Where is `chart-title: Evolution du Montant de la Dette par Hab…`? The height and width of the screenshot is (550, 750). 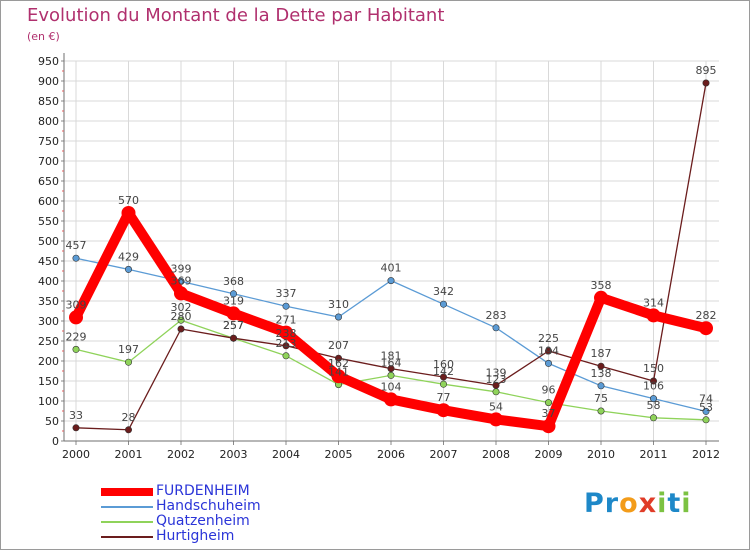
chart-title: Evolution du Montant de la Dette par Hab… is located at coordinates (236, 15).